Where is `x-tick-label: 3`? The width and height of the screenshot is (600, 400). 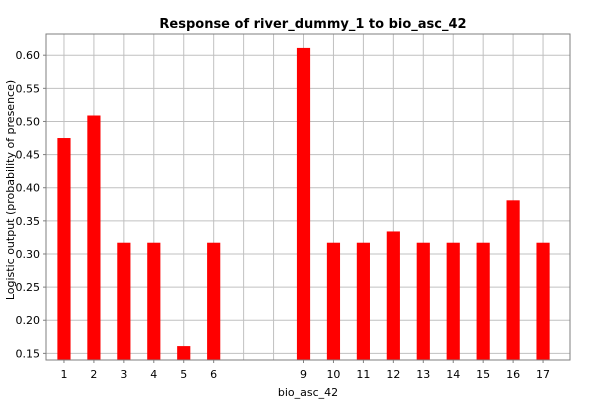
x-tick-label: 3 is located at coordinates (123, 374).